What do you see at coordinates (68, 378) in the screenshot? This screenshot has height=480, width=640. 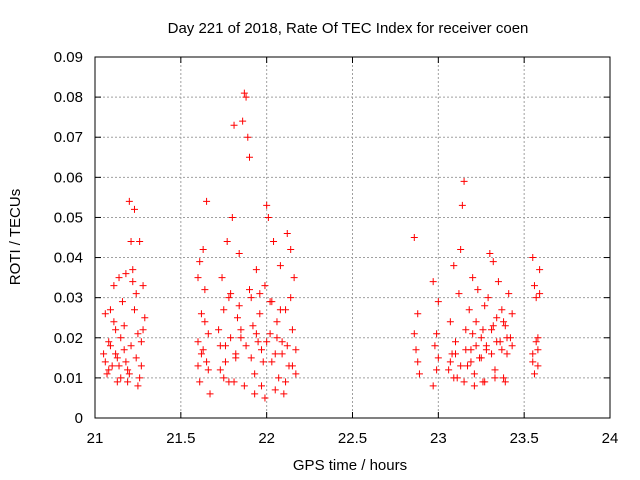 I see `y-tick-label: 0.01` at bounding box center [68, 378].